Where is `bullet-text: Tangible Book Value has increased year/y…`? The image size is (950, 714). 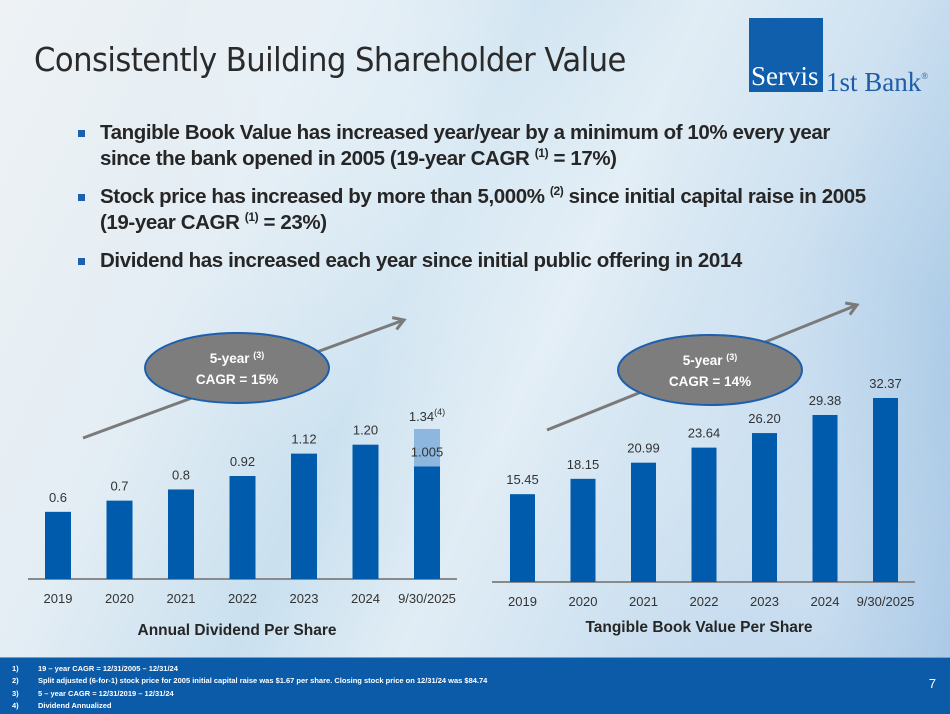 bullet-text: Tangible Book Value has increased year/y… is located at coordinates (465, 145).